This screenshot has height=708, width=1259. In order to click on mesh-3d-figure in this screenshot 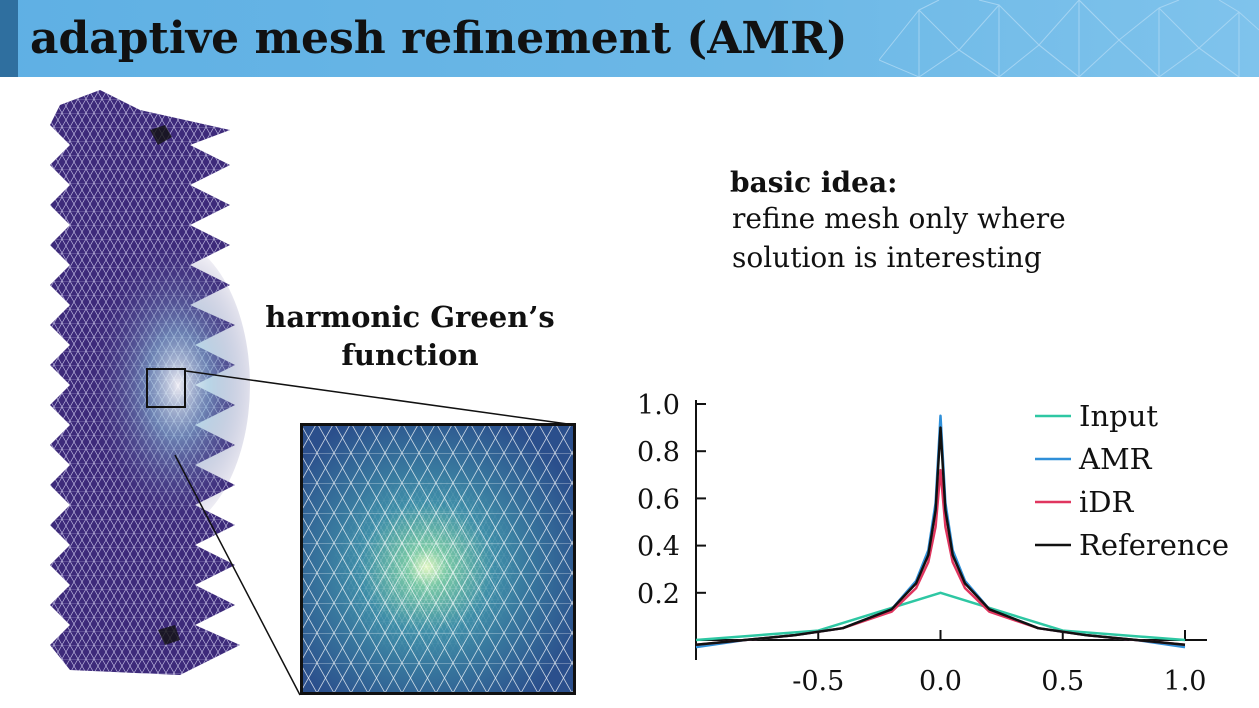, I will do `click(150, 382)`.